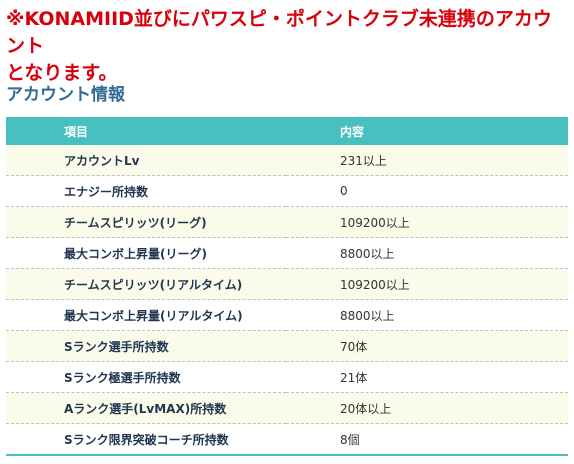 The width and height of the screenshot is (574, 464). What do you see at coordinates (146, 284) in the screenshot?
I see `row-label: チームスピリッツ(リアルタイム)` at bounding box center [146, 284].